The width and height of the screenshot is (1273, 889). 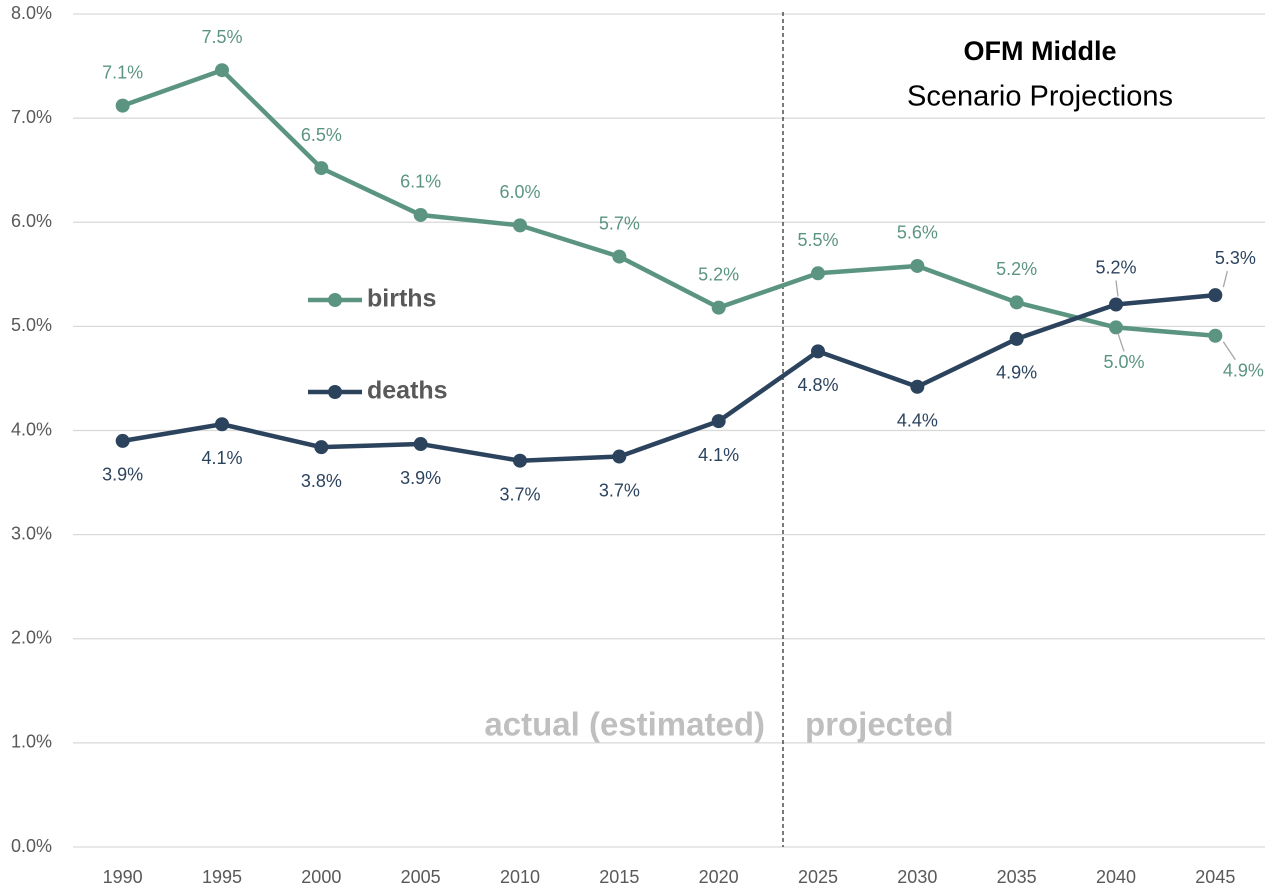 I want to click on period-label: projected, so click(x=879, y=724).